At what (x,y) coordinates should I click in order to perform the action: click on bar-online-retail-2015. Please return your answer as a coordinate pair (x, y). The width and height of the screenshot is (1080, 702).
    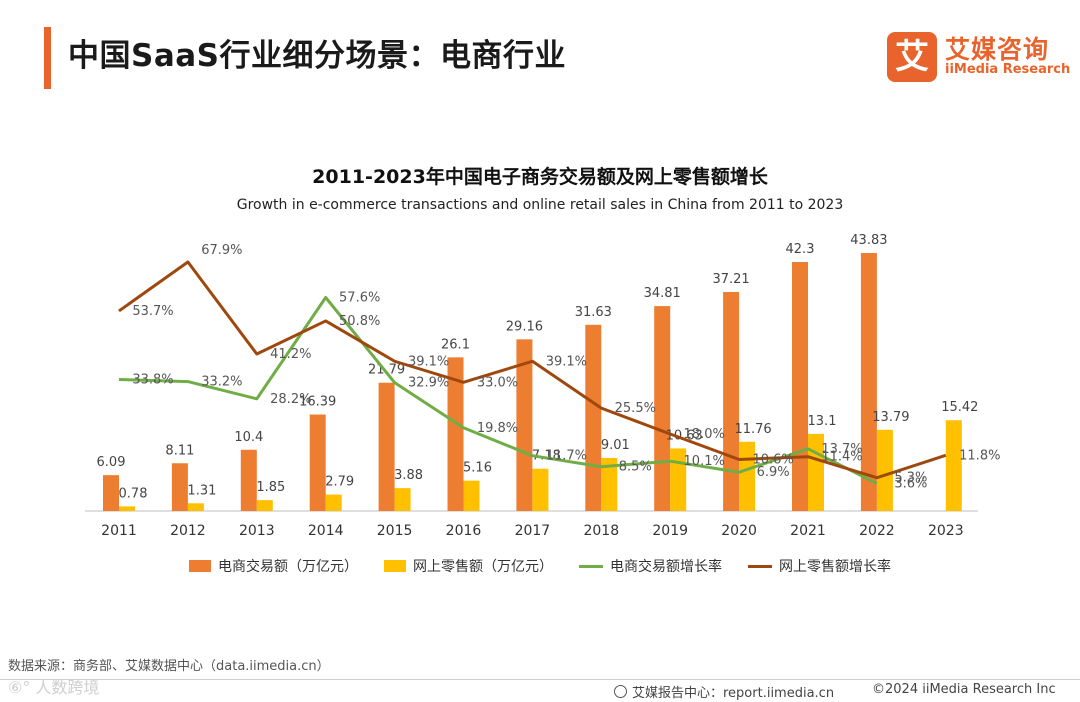
    Looking at the image, I should click on (402, 499).